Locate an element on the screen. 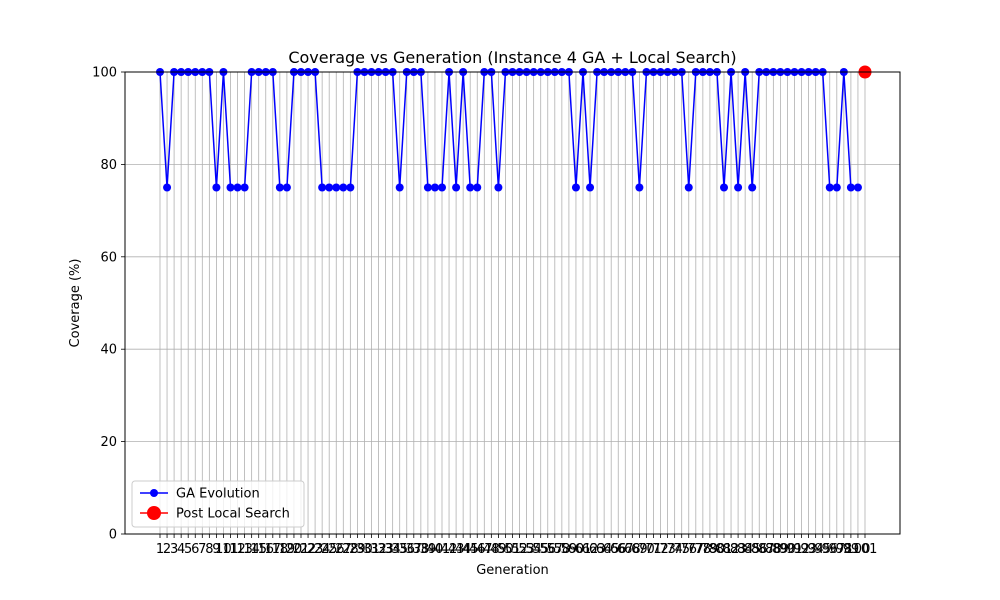 This screenshot has width=1000, height=600. legend-local-search-label: Post Local Search is located at coordinates (233, 514).